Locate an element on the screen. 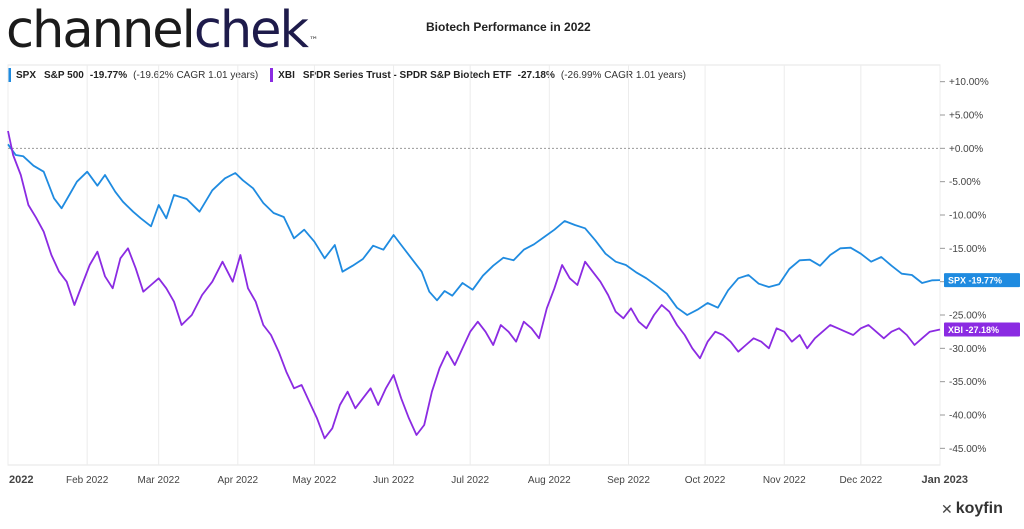 This screenshot has width=1024, height=529. legend-series-name: SPDR Series Trust - SPDR S&P Biotech ETF is located at coordinates (407, 75).